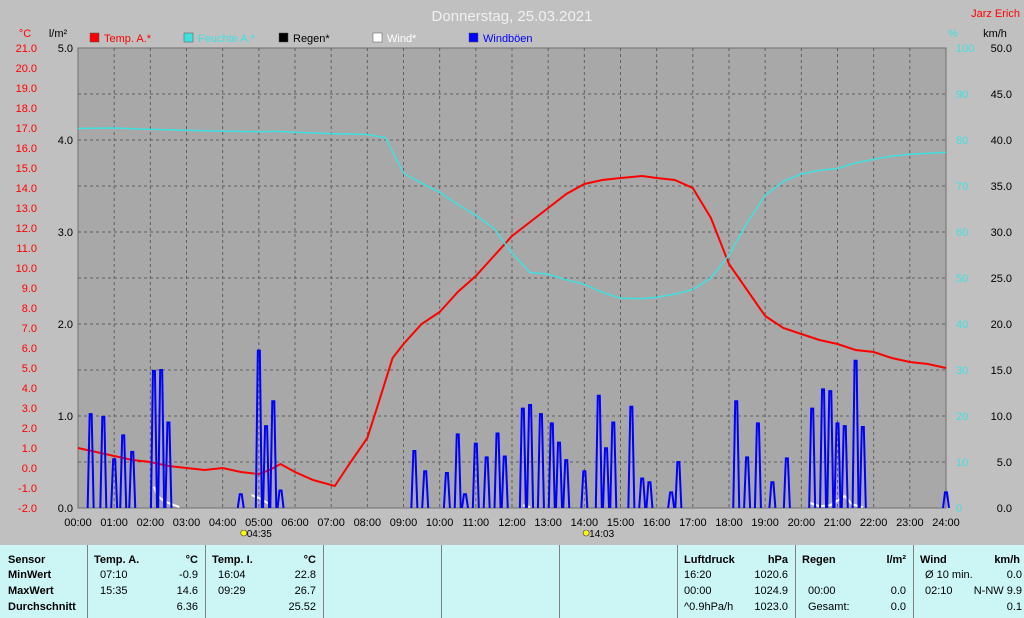 This screenshot has height=618, width=1024. Describe the element at coordinates (698, 591) in the screenshot. I see `stat-p-time: 00:00` at that location.